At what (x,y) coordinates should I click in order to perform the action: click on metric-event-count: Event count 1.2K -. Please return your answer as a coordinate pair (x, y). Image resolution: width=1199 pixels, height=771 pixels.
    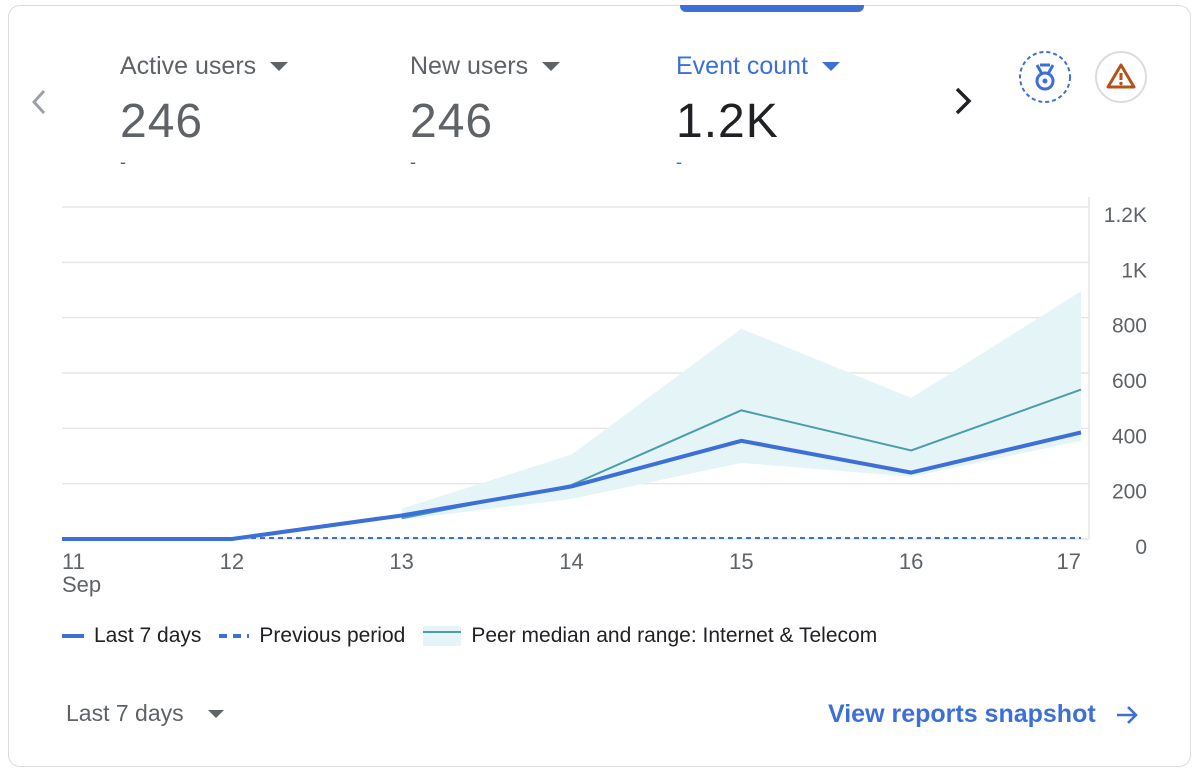
    Looking at the image, I should click on (758, 110).